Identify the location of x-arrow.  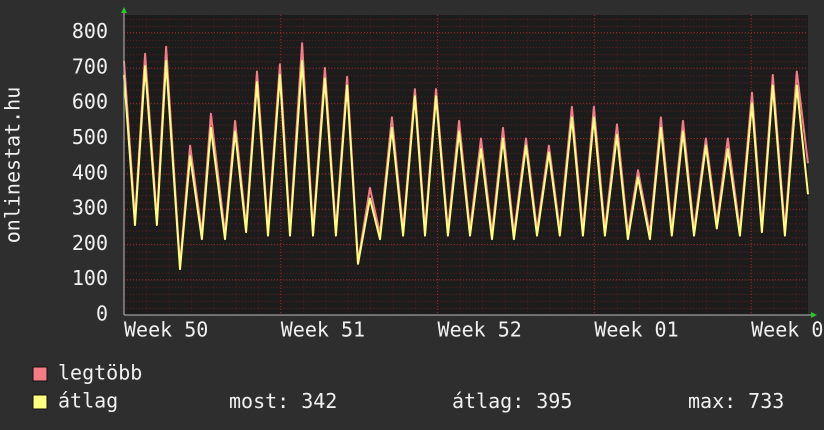
(814, 315).